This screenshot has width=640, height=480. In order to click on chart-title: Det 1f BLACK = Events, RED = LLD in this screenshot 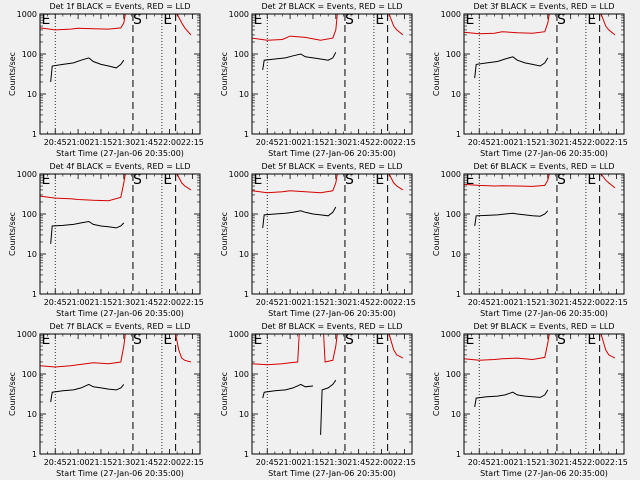, I will do `click(119, 6)`.